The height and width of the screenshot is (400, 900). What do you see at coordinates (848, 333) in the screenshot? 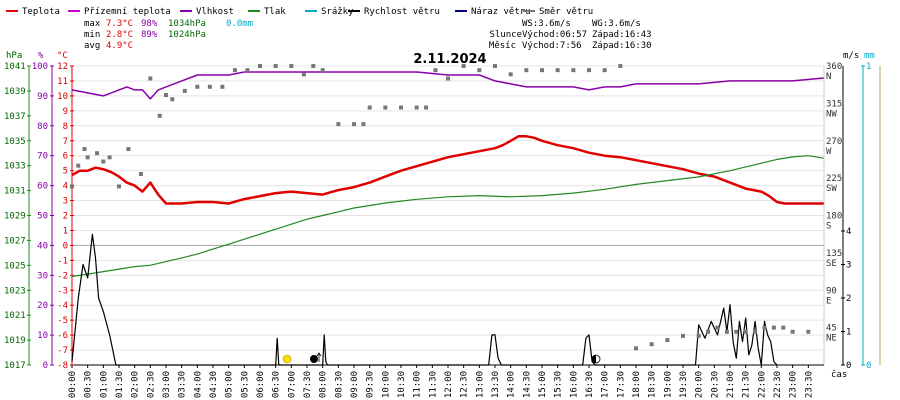
I see `wind-tick-label: 1` at bounding box center [848, 333].